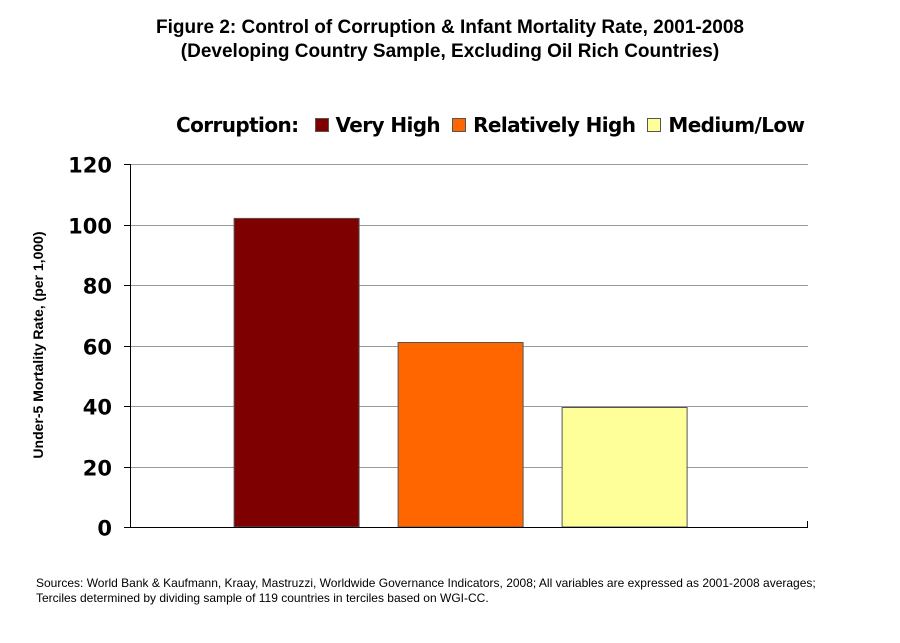 The height and width of the screenshot is (643, 900). Describe the element at coordinates (97, 408) in the screenshot. I see `y-tick-label-40: 40` at that location.